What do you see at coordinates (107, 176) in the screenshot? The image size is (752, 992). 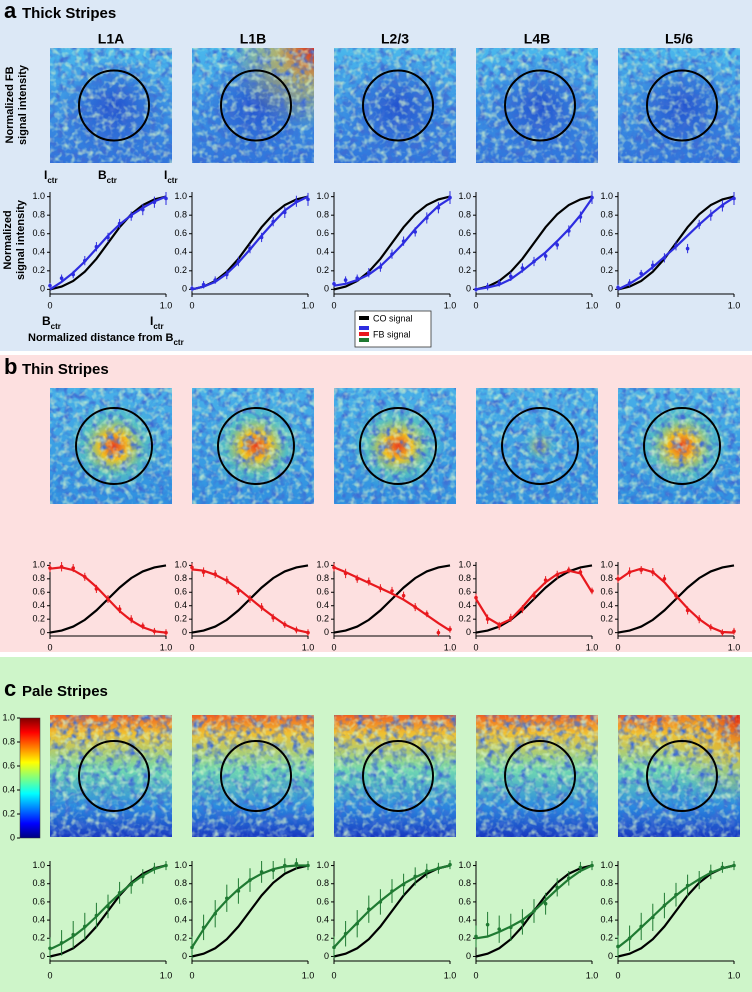 I see `annotation: Bctr` at bounding box center [107, 176].